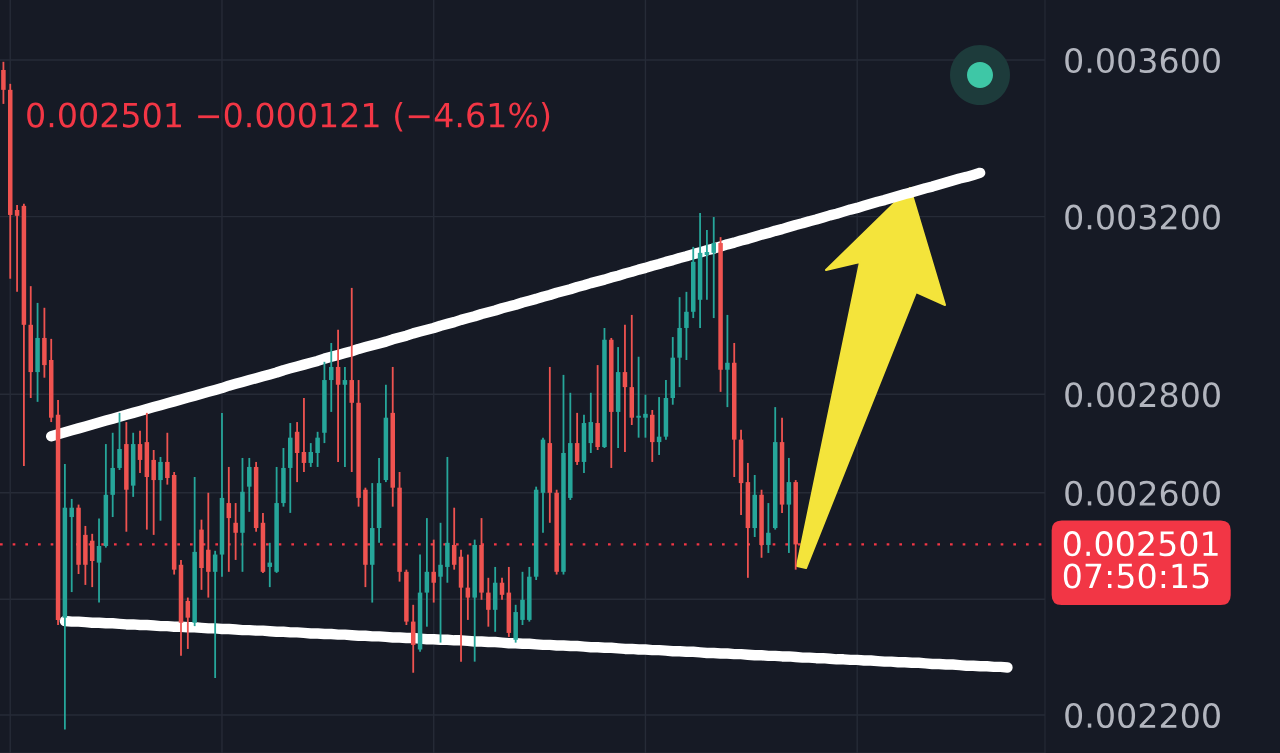 The width and height of the screenshot is (1280, 753). Describe the element at coordinates (1142, 60) in the screenshot. I see `y-tick-label: 0.003600` at that location.